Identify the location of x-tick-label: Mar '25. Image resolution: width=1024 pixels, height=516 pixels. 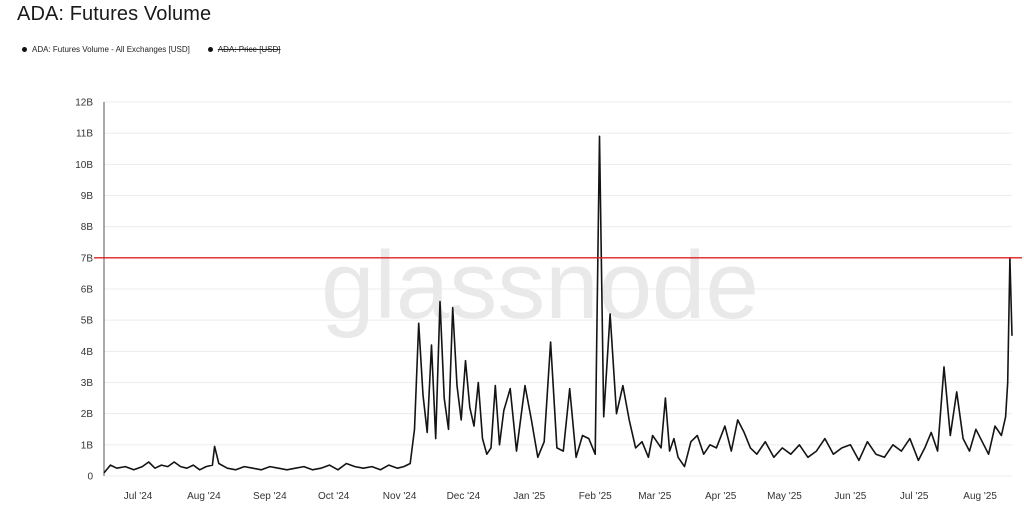
(654, 496).